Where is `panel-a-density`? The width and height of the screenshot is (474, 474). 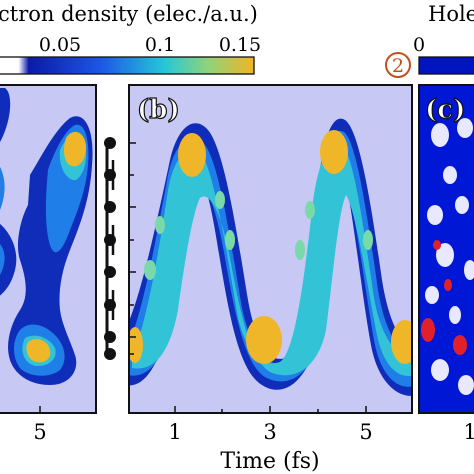 panel-a-density is located at coordinates (46, 236).